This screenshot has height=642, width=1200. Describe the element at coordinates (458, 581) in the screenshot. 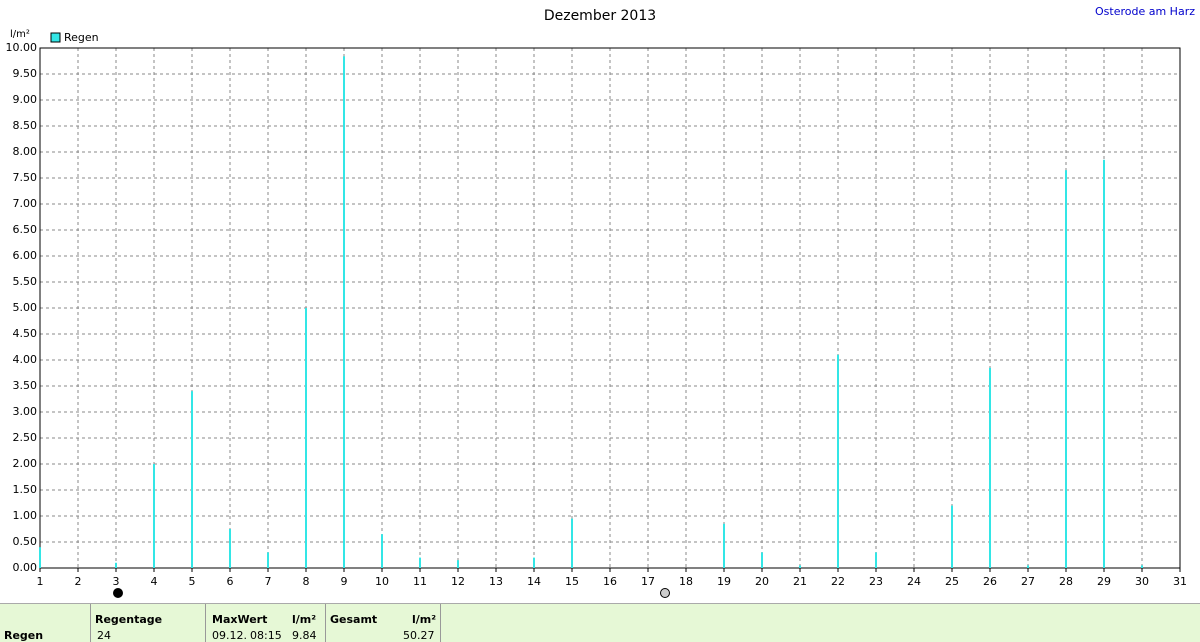

I see `x-tick-label: 12` at that location.